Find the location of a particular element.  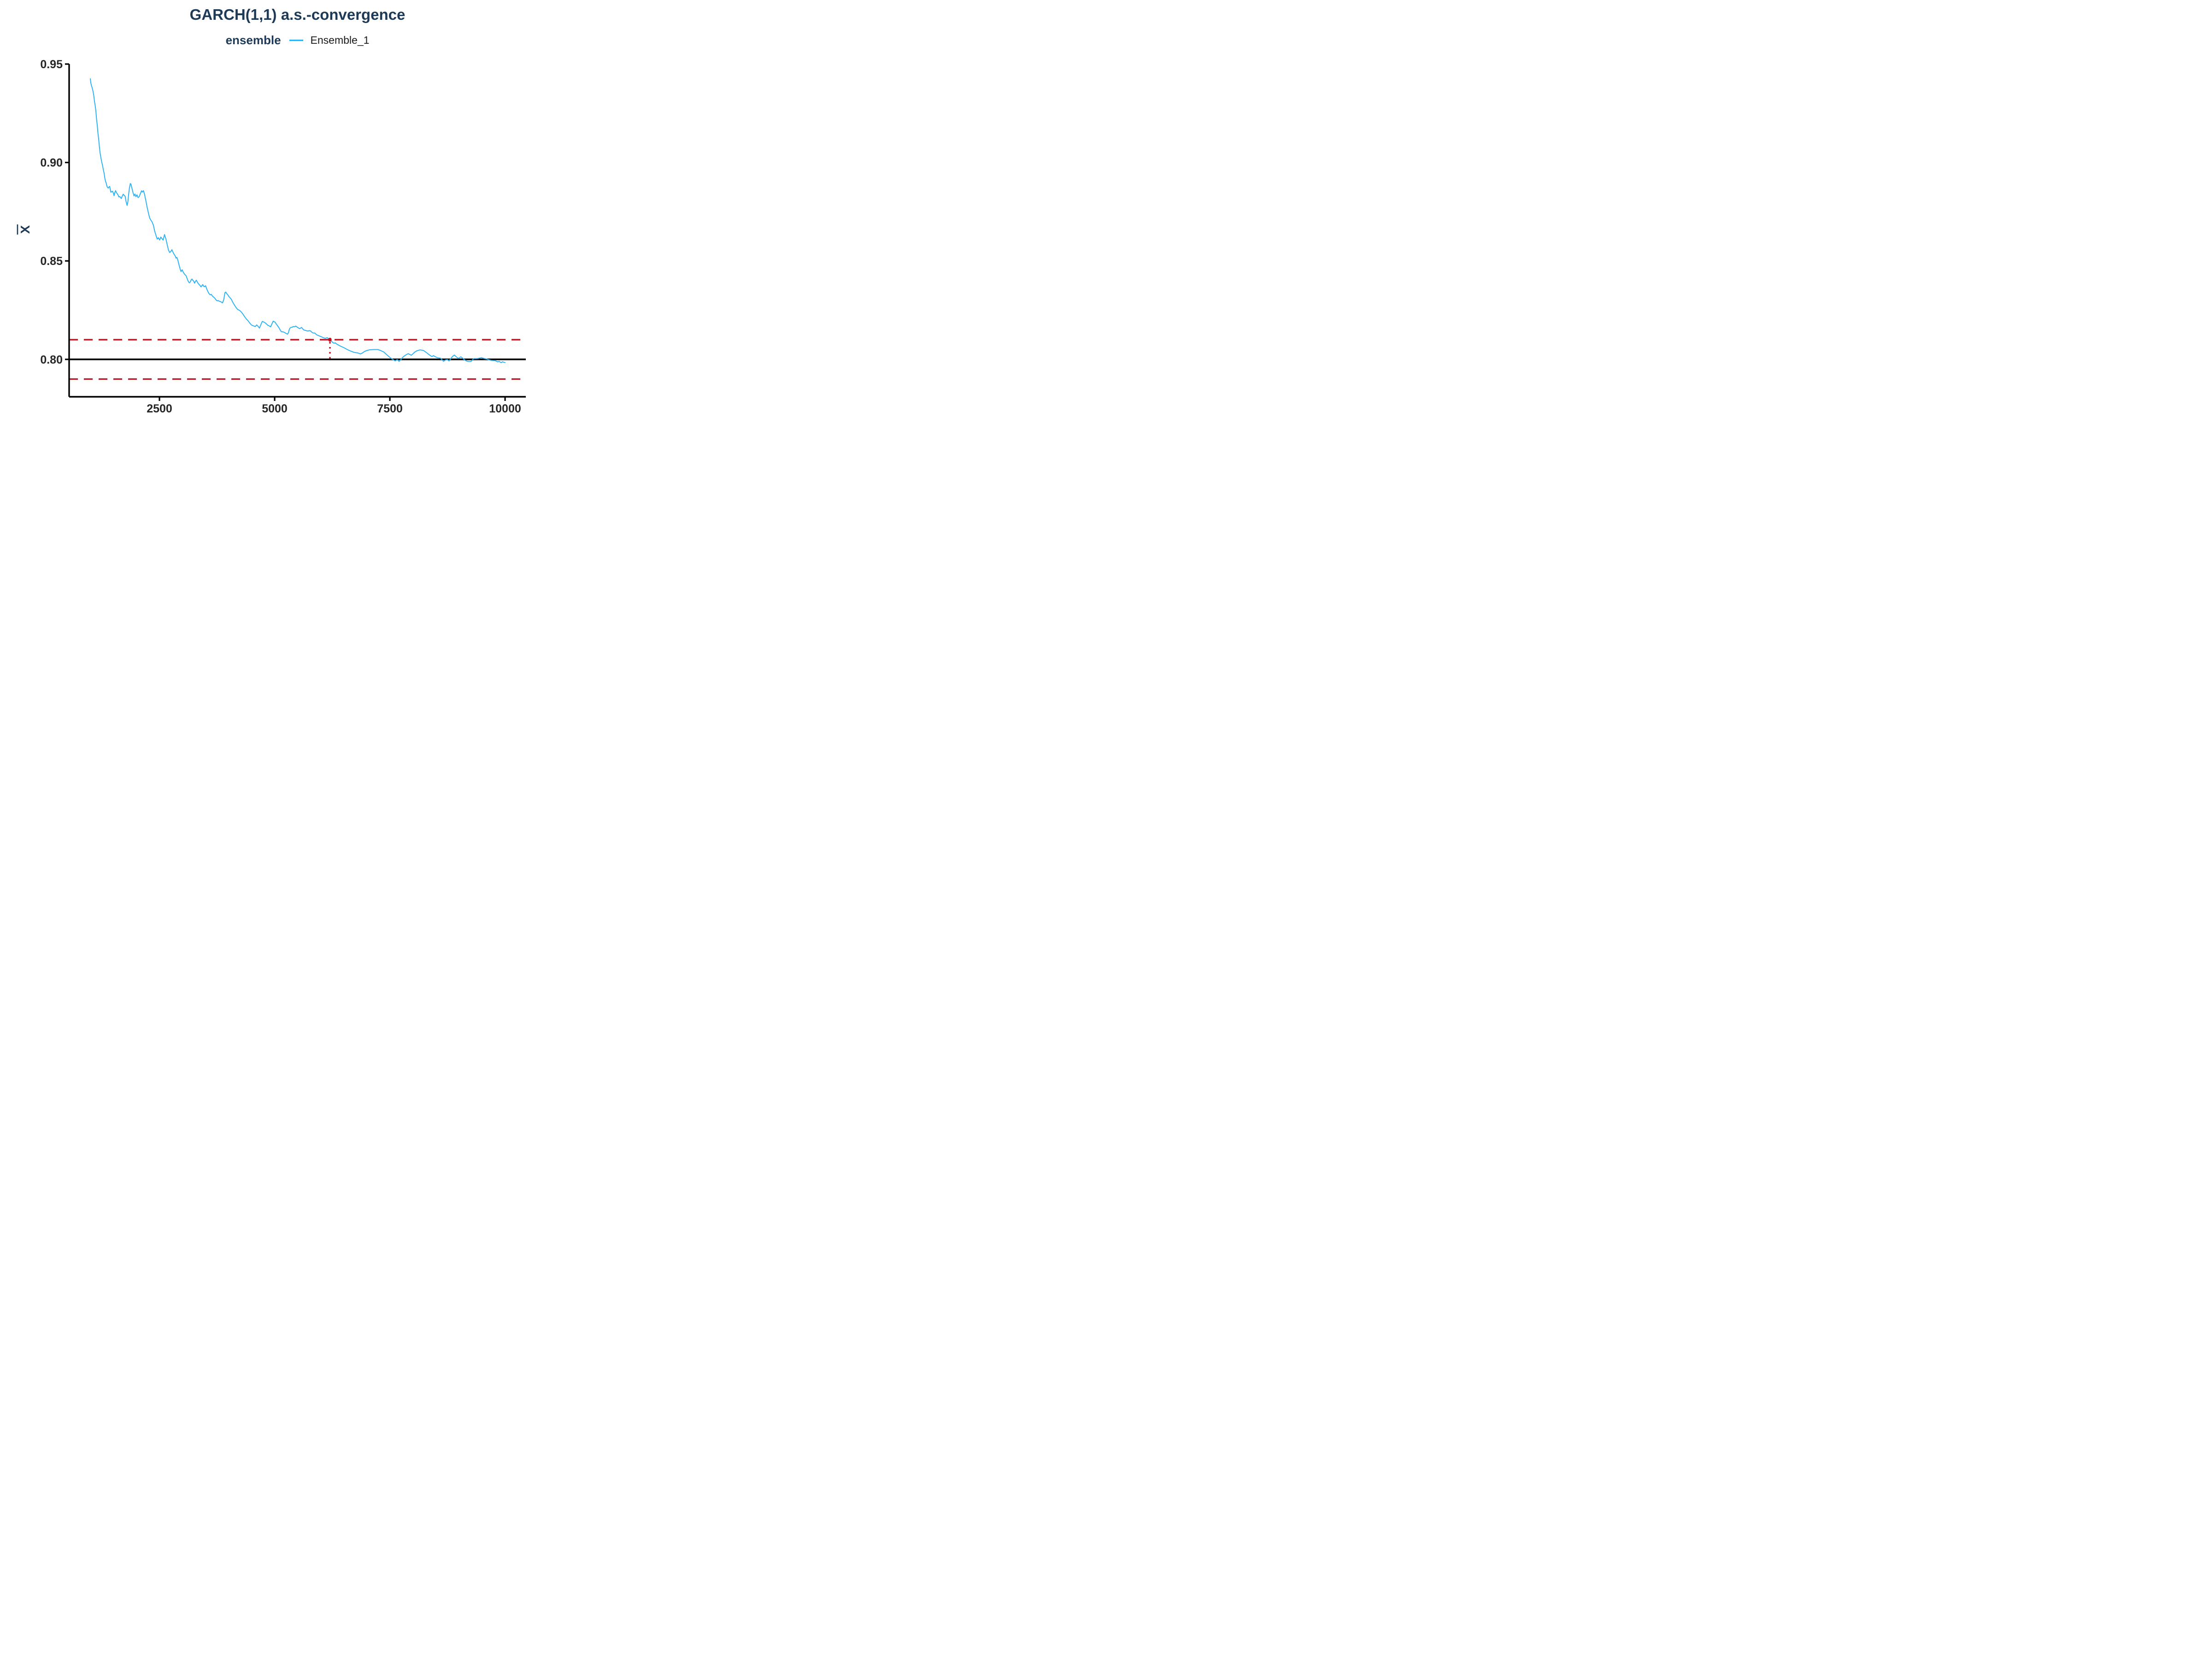

convergence-marker-dot is located at coordinates (330, 339).